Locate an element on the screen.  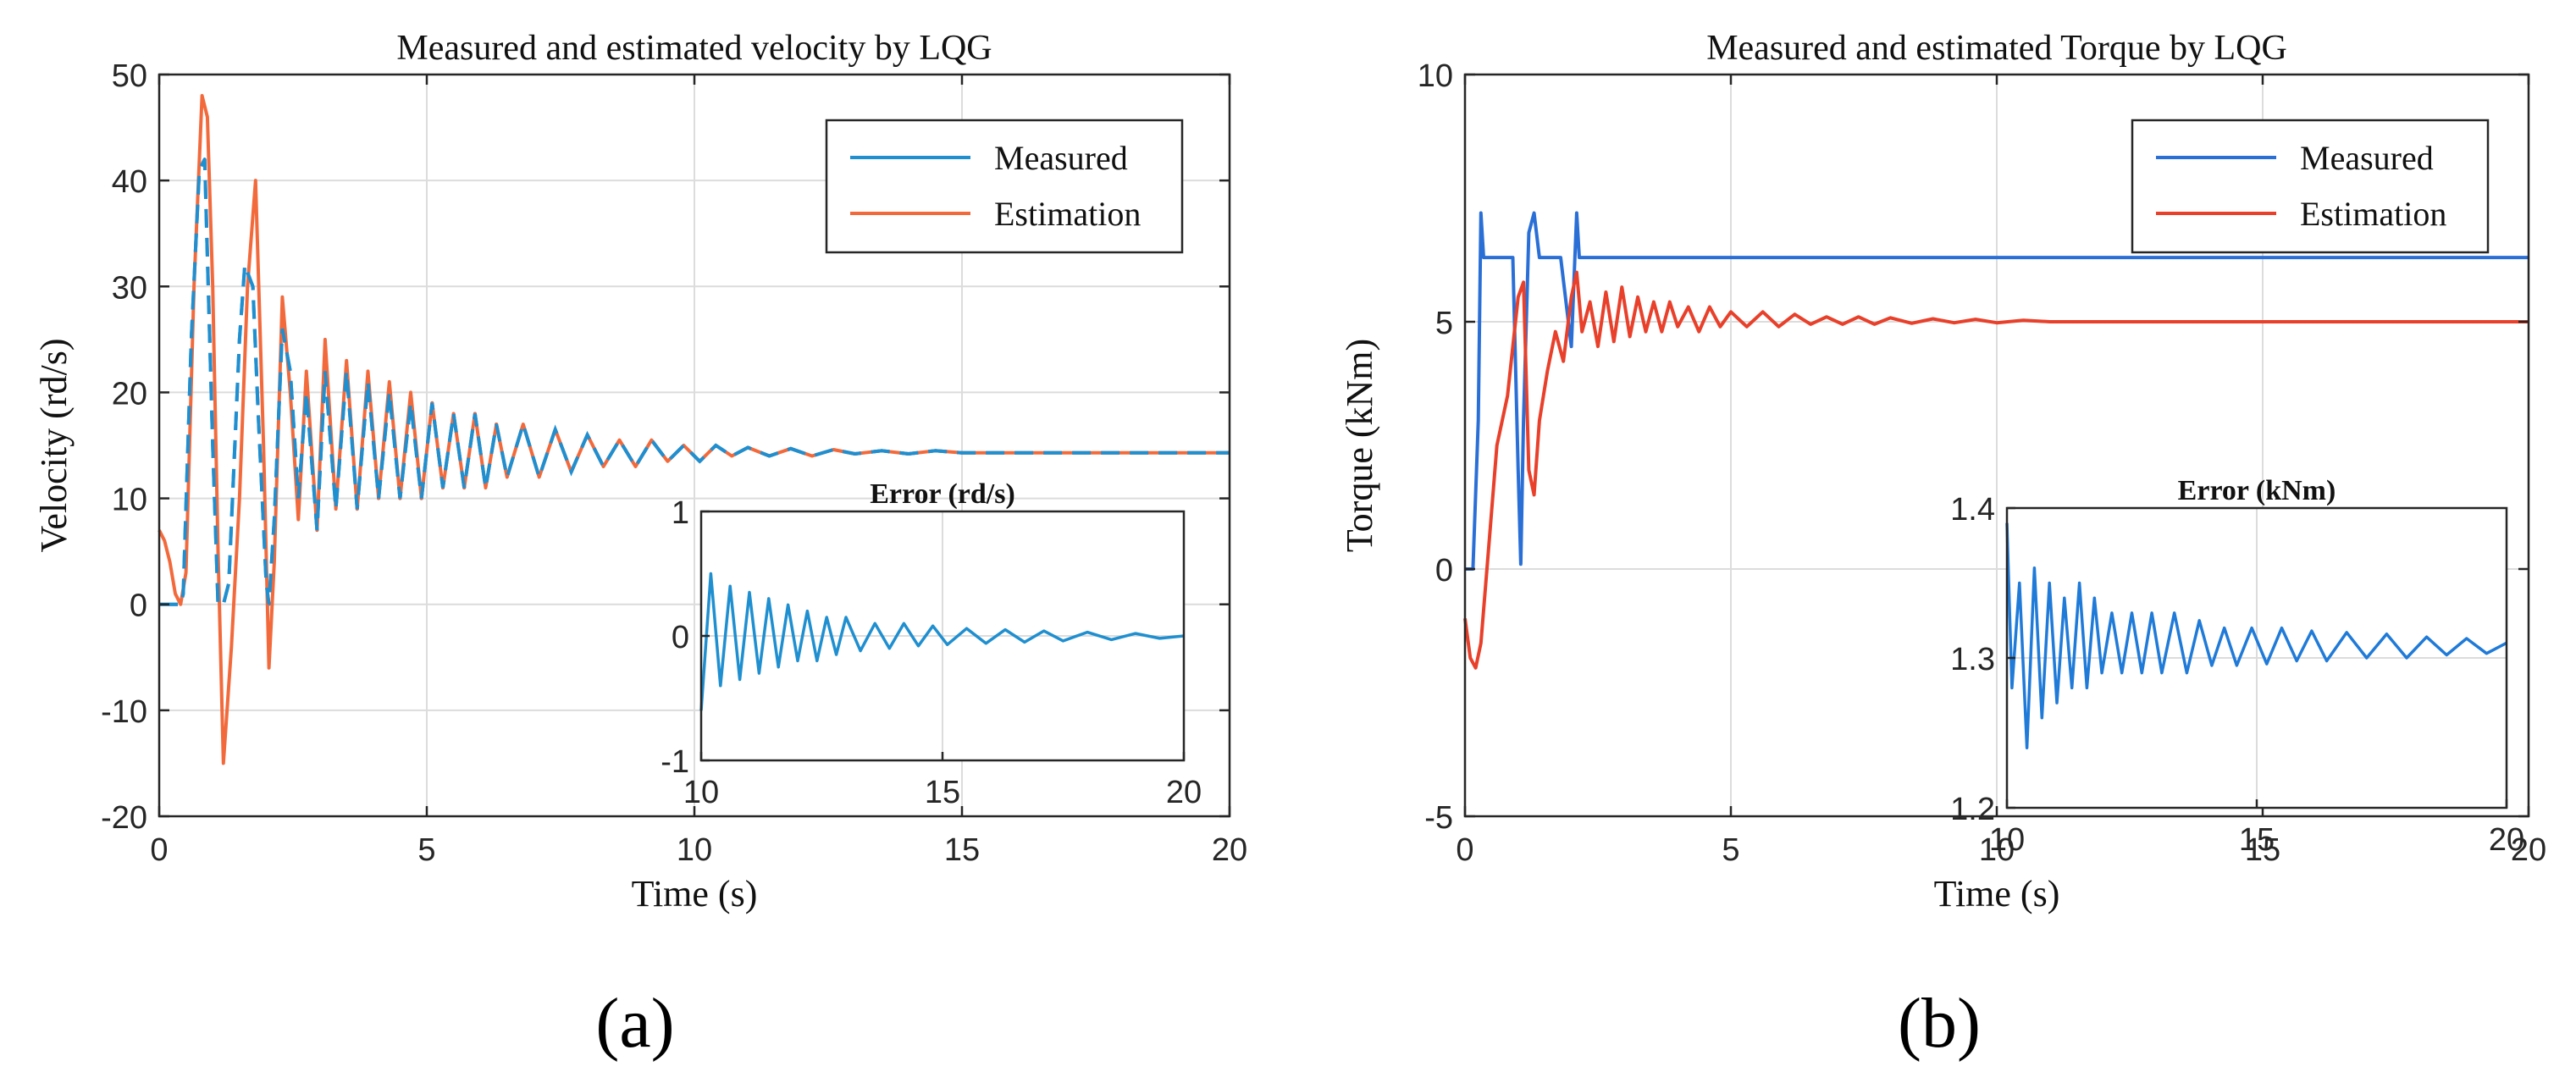
chart-title: Measured and estimated velocity by LQG is located at coordinates (694, 48).